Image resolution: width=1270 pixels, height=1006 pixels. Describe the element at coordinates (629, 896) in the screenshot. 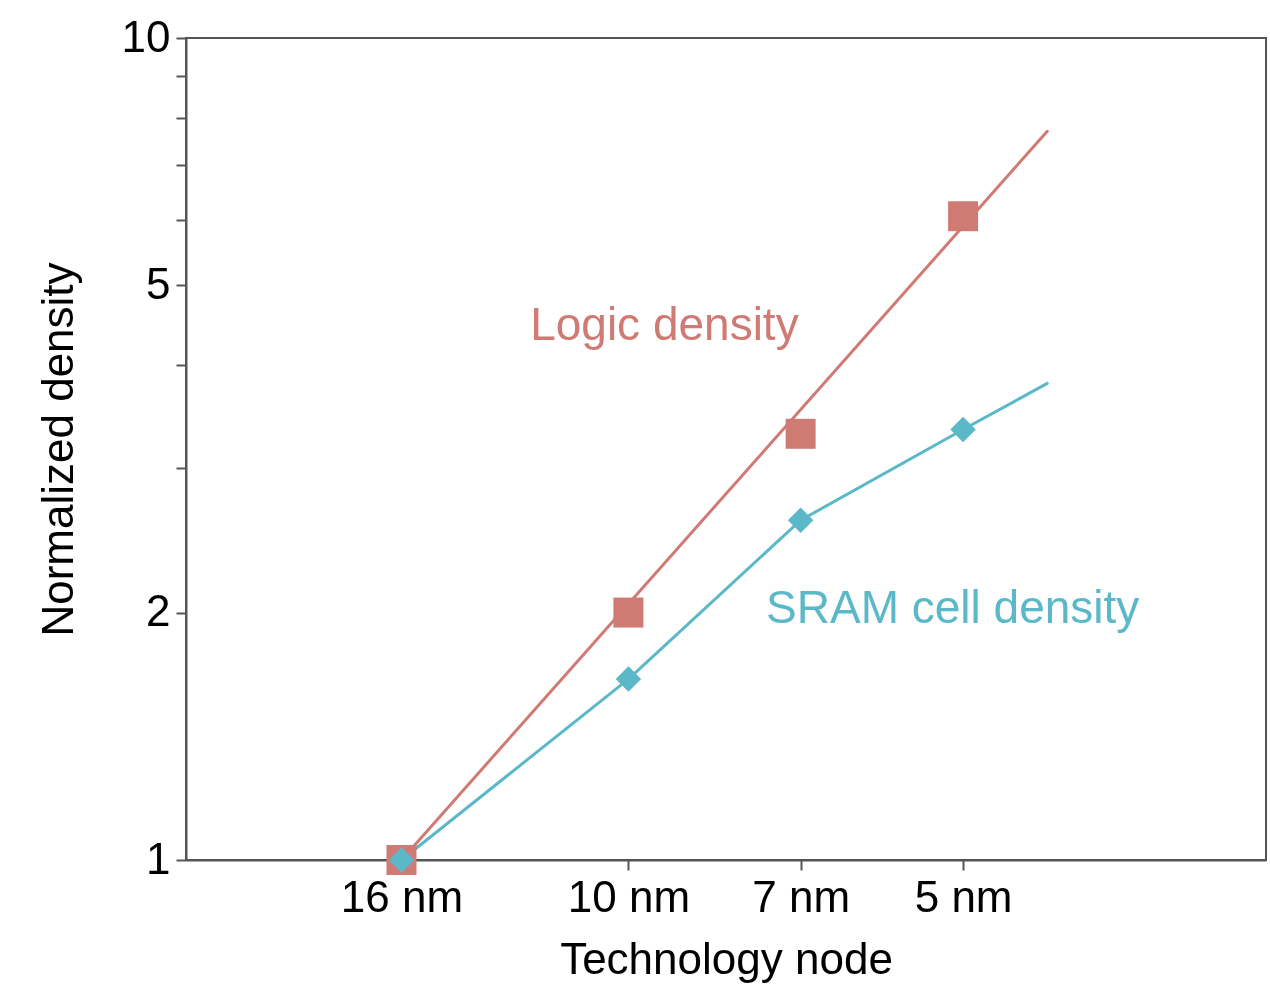

I see `x-tick-label: 10 nm` at that location.